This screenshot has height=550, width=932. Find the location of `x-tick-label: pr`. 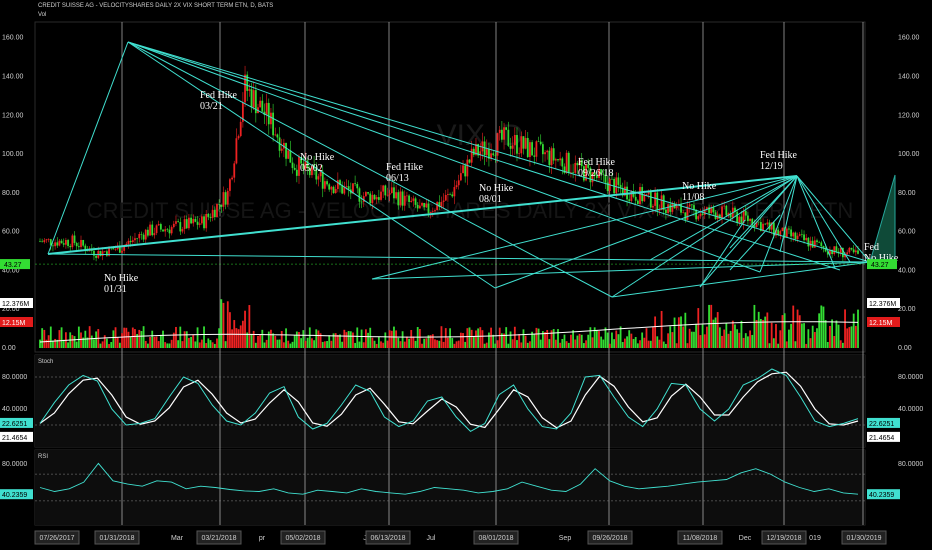

x-tick-label: pr is located at coordinates (262, 538).